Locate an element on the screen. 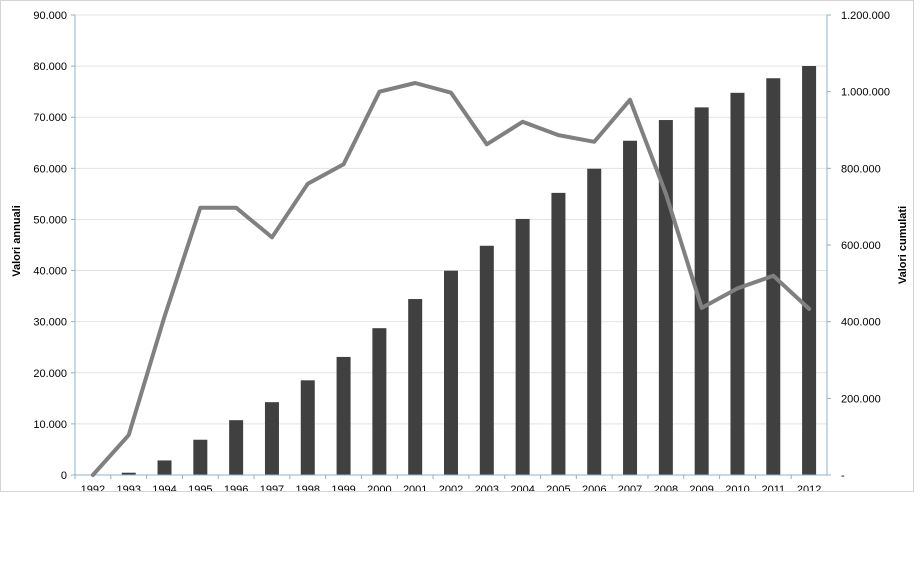 The height and width of the screenshot is (564, 922). x-tick-label: 1994 is located at coordinates (164, 487).